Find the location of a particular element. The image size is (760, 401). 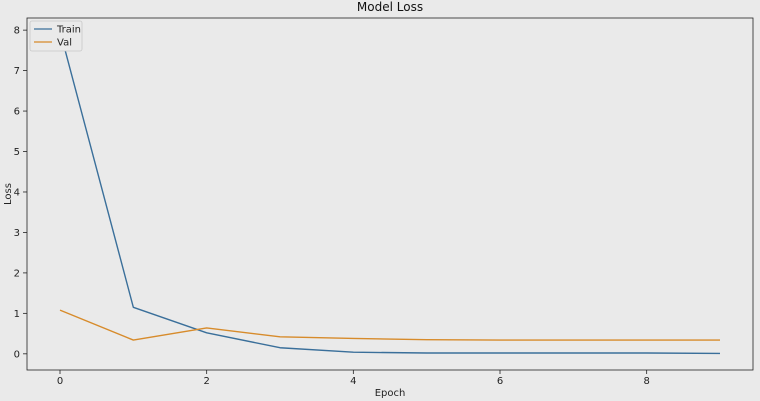

y-tick-label: 8 is located at coordinates (17, 31).